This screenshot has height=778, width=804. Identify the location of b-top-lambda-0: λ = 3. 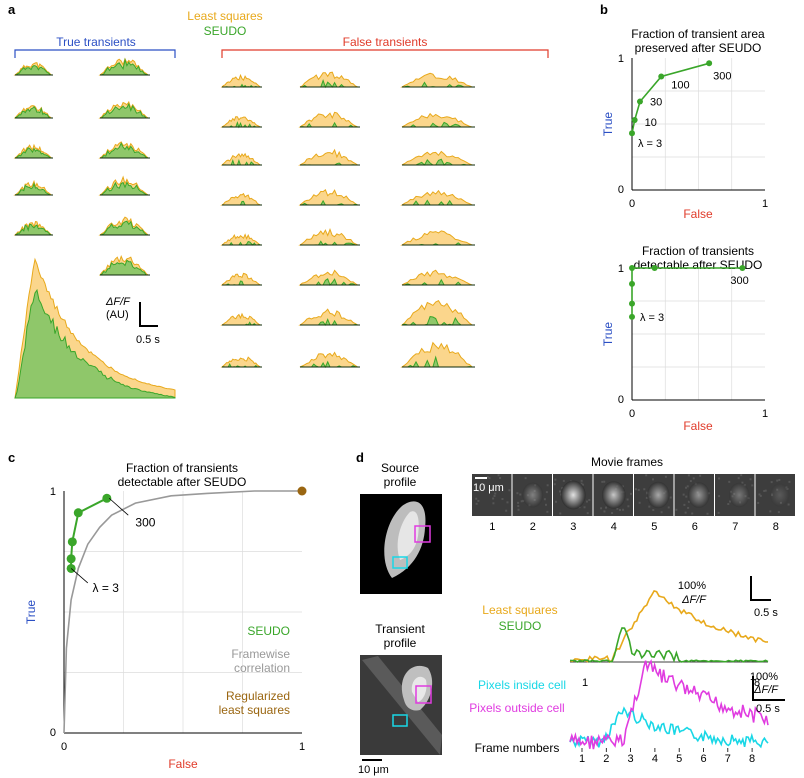
(650, 144).